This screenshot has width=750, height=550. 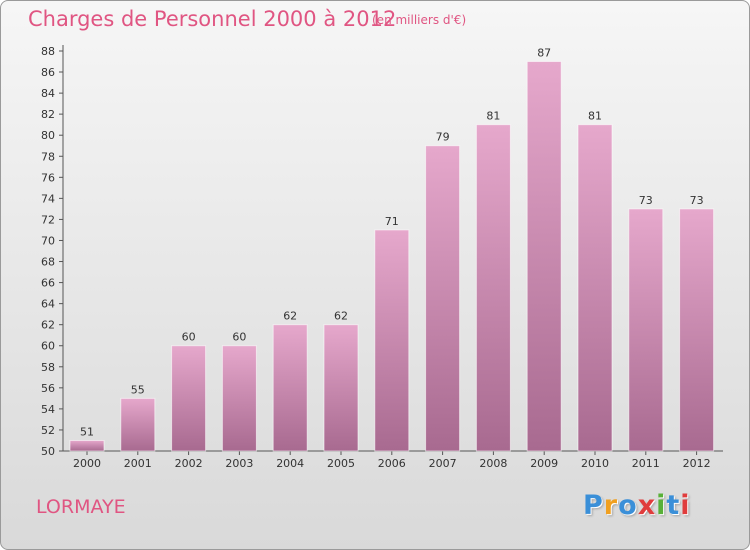 I want to click on y-tick-label: 84, so click(x=48, y=93).